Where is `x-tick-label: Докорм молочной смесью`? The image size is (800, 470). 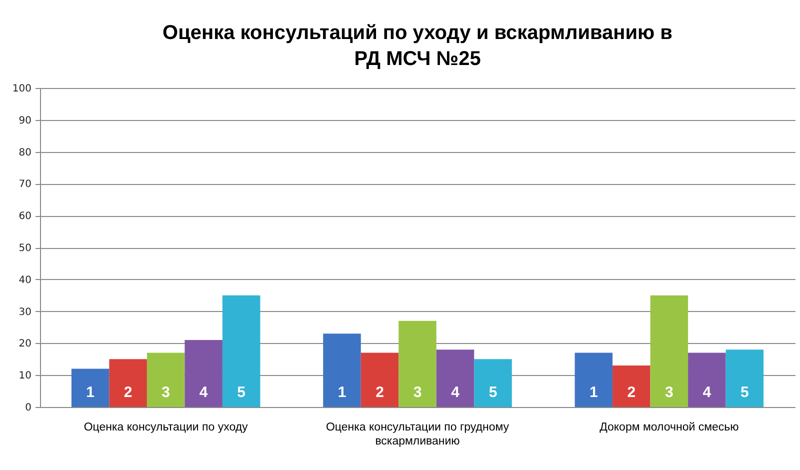 x-tick-label: Докорм молочной смесью is located at coordinates (670, 428).